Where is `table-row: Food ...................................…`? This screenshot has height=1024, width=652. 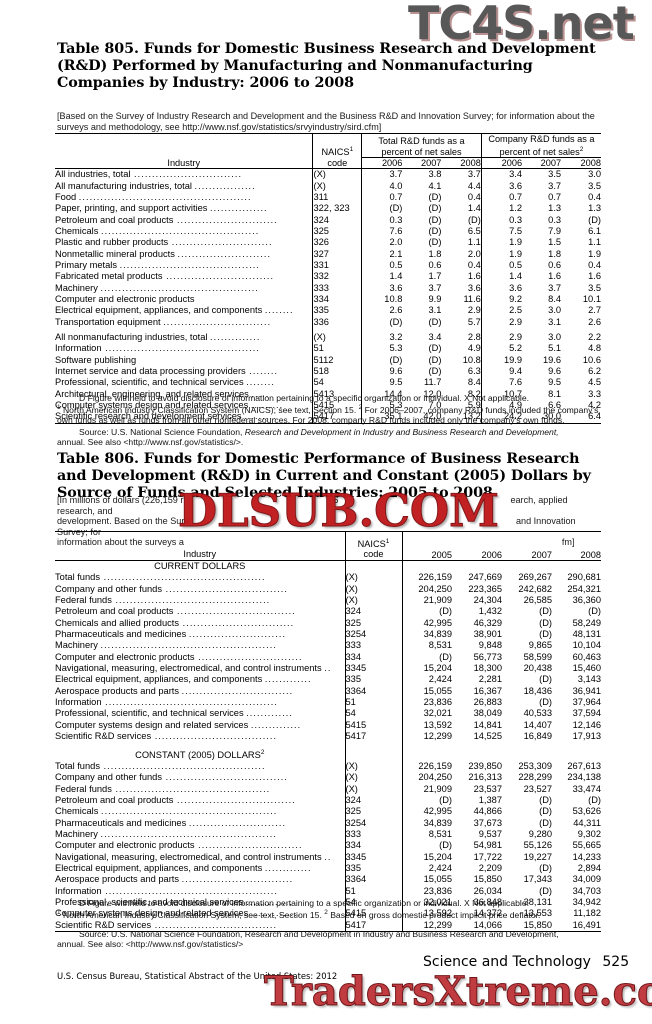
table-row: Food ...................................… is located at coordinates (328, 197).